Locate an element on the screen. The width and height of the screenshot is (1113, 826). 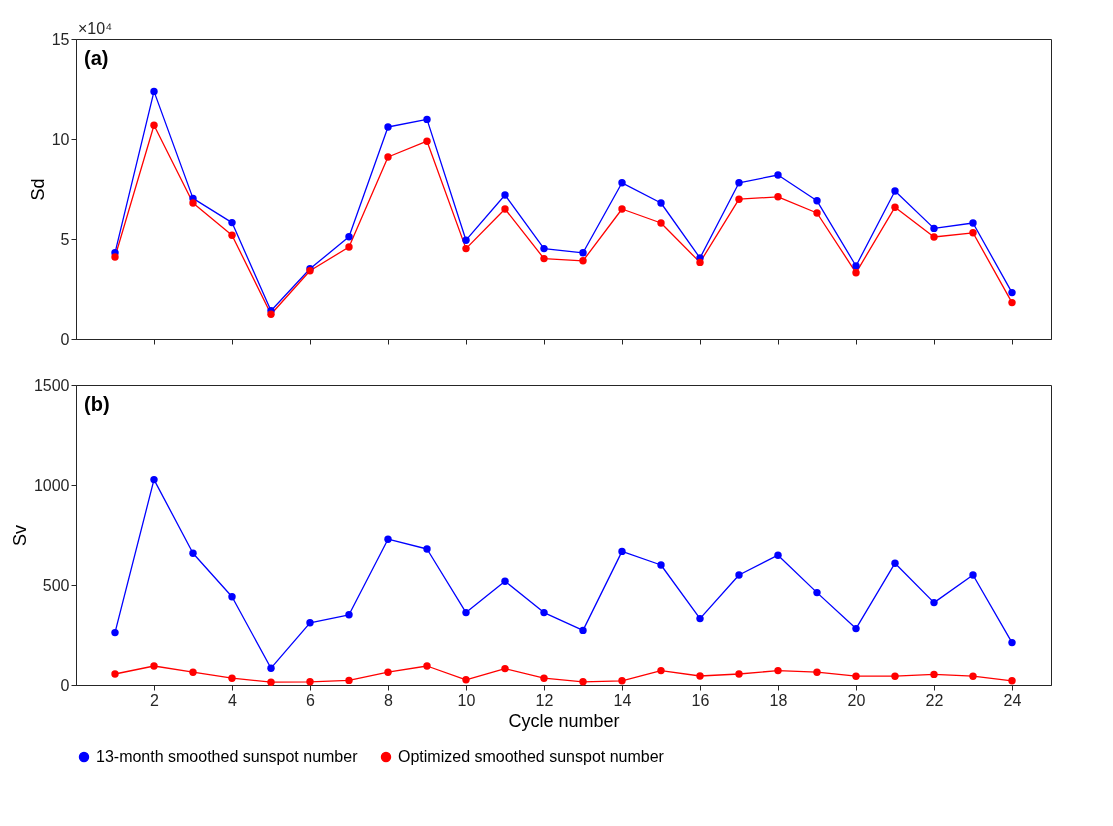
y-tick-label: 1000 is located at coordinates (51, 485).